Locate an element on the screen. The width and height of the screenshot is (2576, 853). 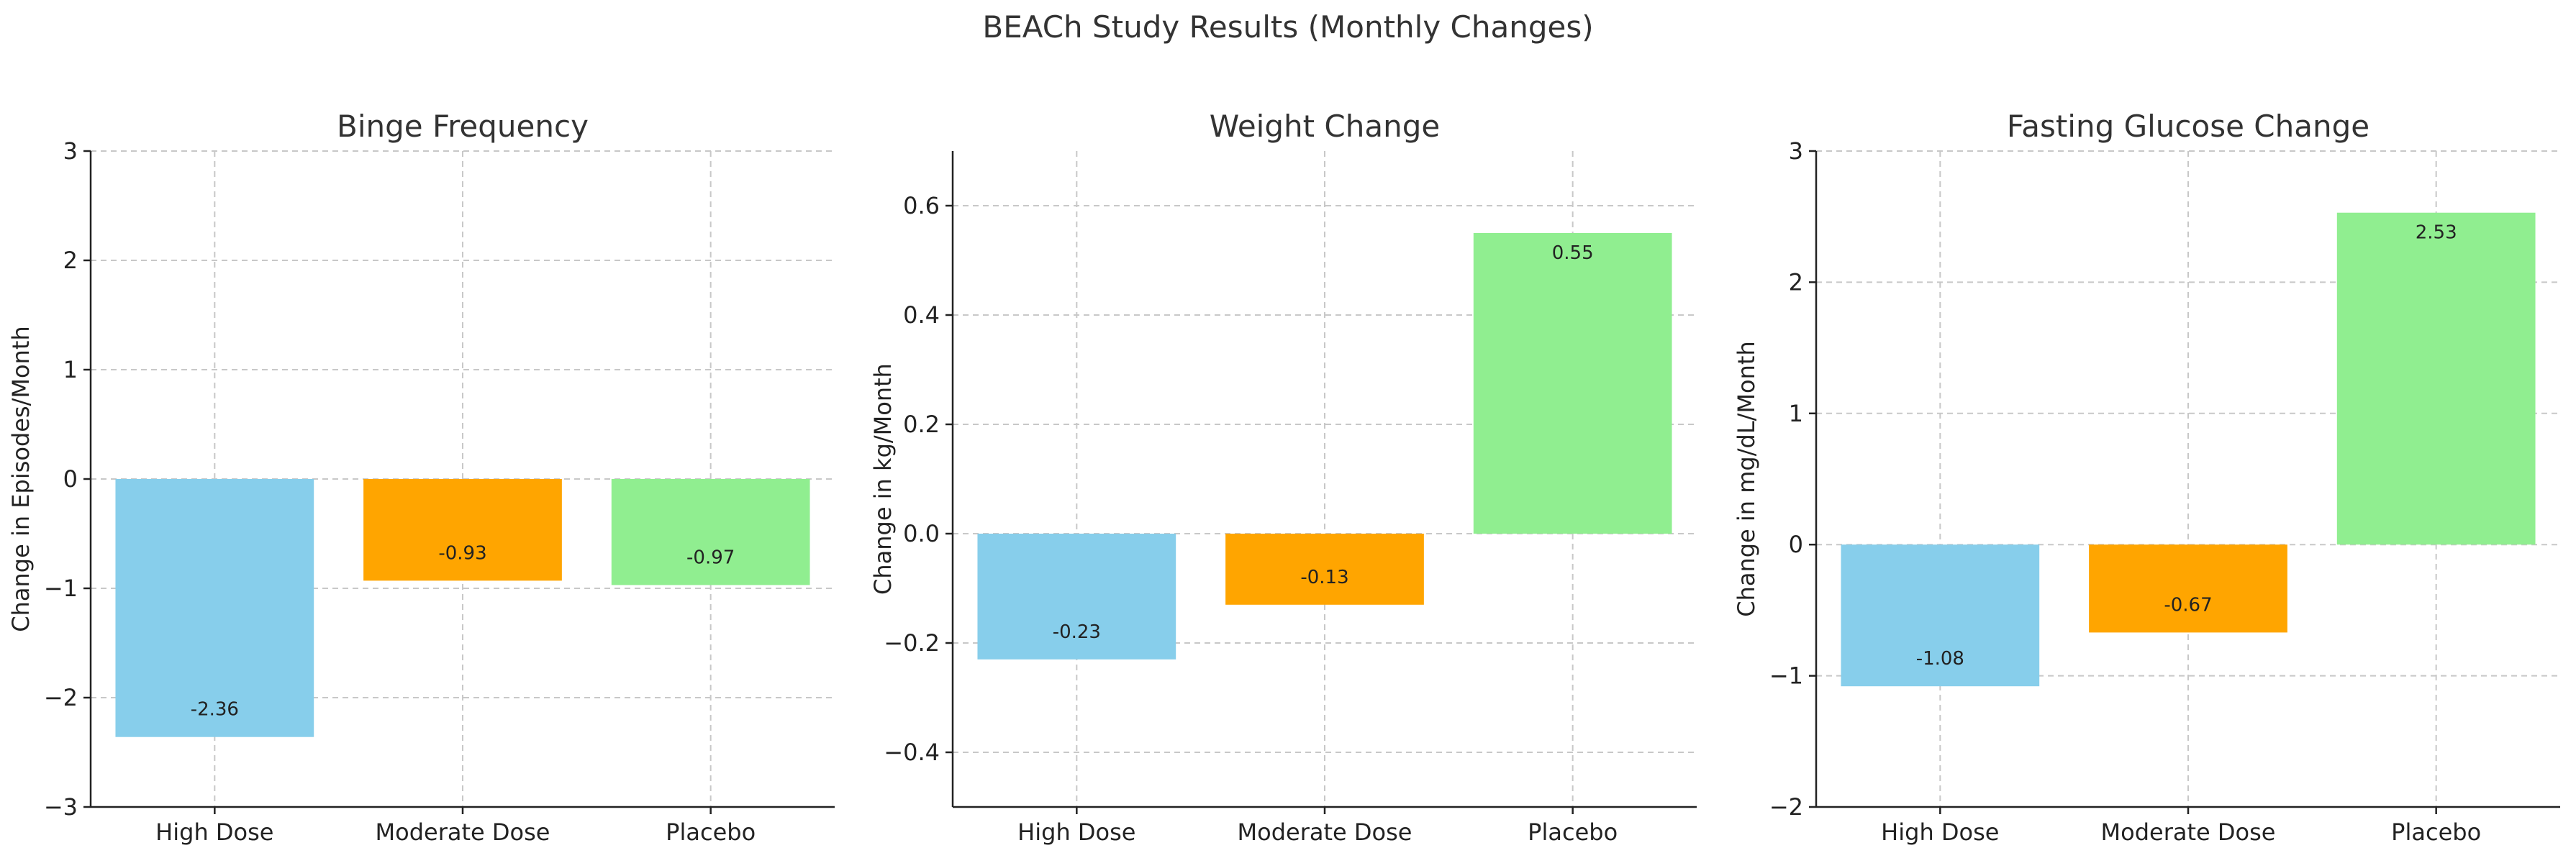
y-tick-label: 0.6 is located at coordinates (921, 205).